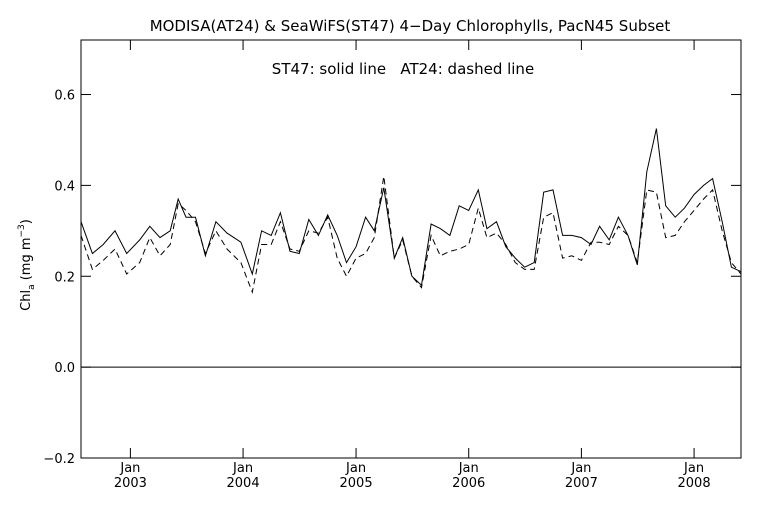 This screenshot has height=512, width=768. Describe the element at coordinates (26, 221) in the screenshot. I see `y-axis-label-close: )` at that location.